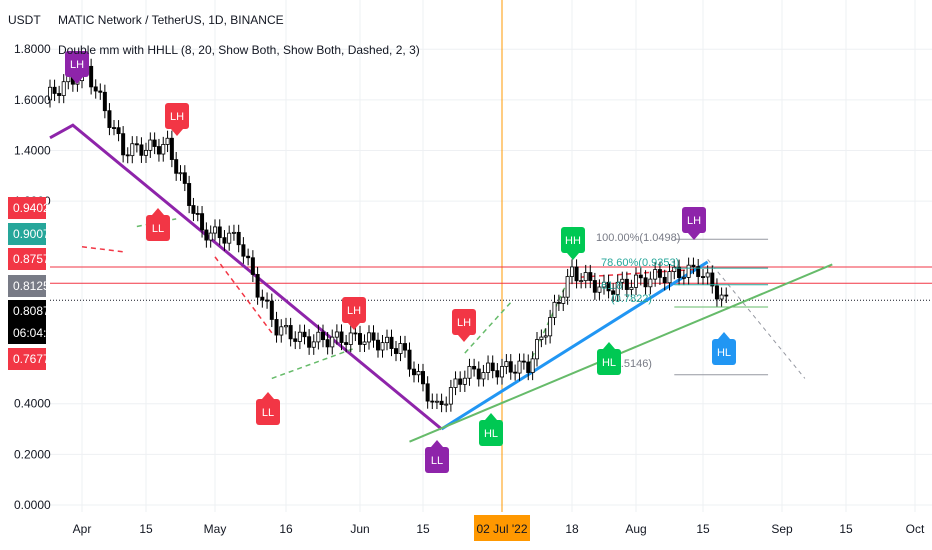 The width and height of the screenshot is (932, 550). What do you see at coordinates (31, 234) in the screenshot?
I see `price-tag-label: 0.9007` at bounding box center [31, 234].